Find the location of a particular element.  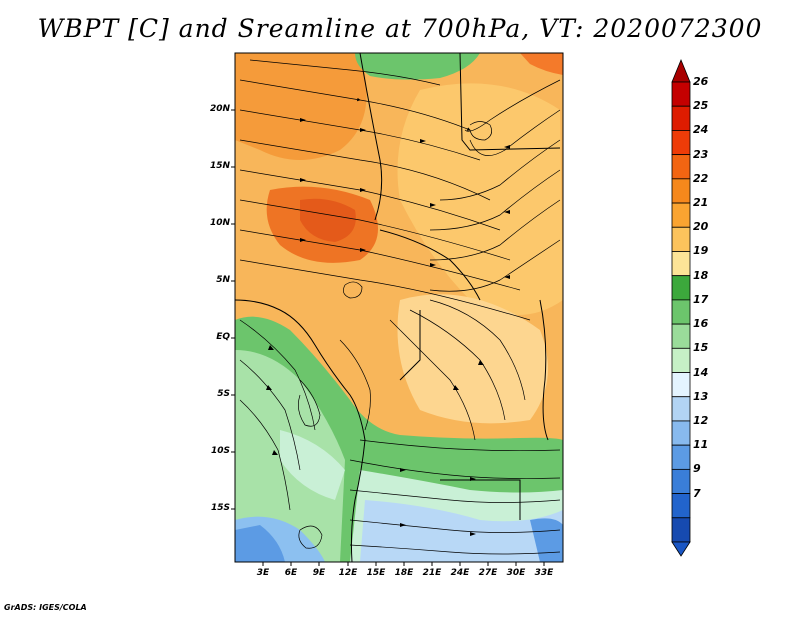

wbpt-field-blue-se is located at coordinates (546, 540).